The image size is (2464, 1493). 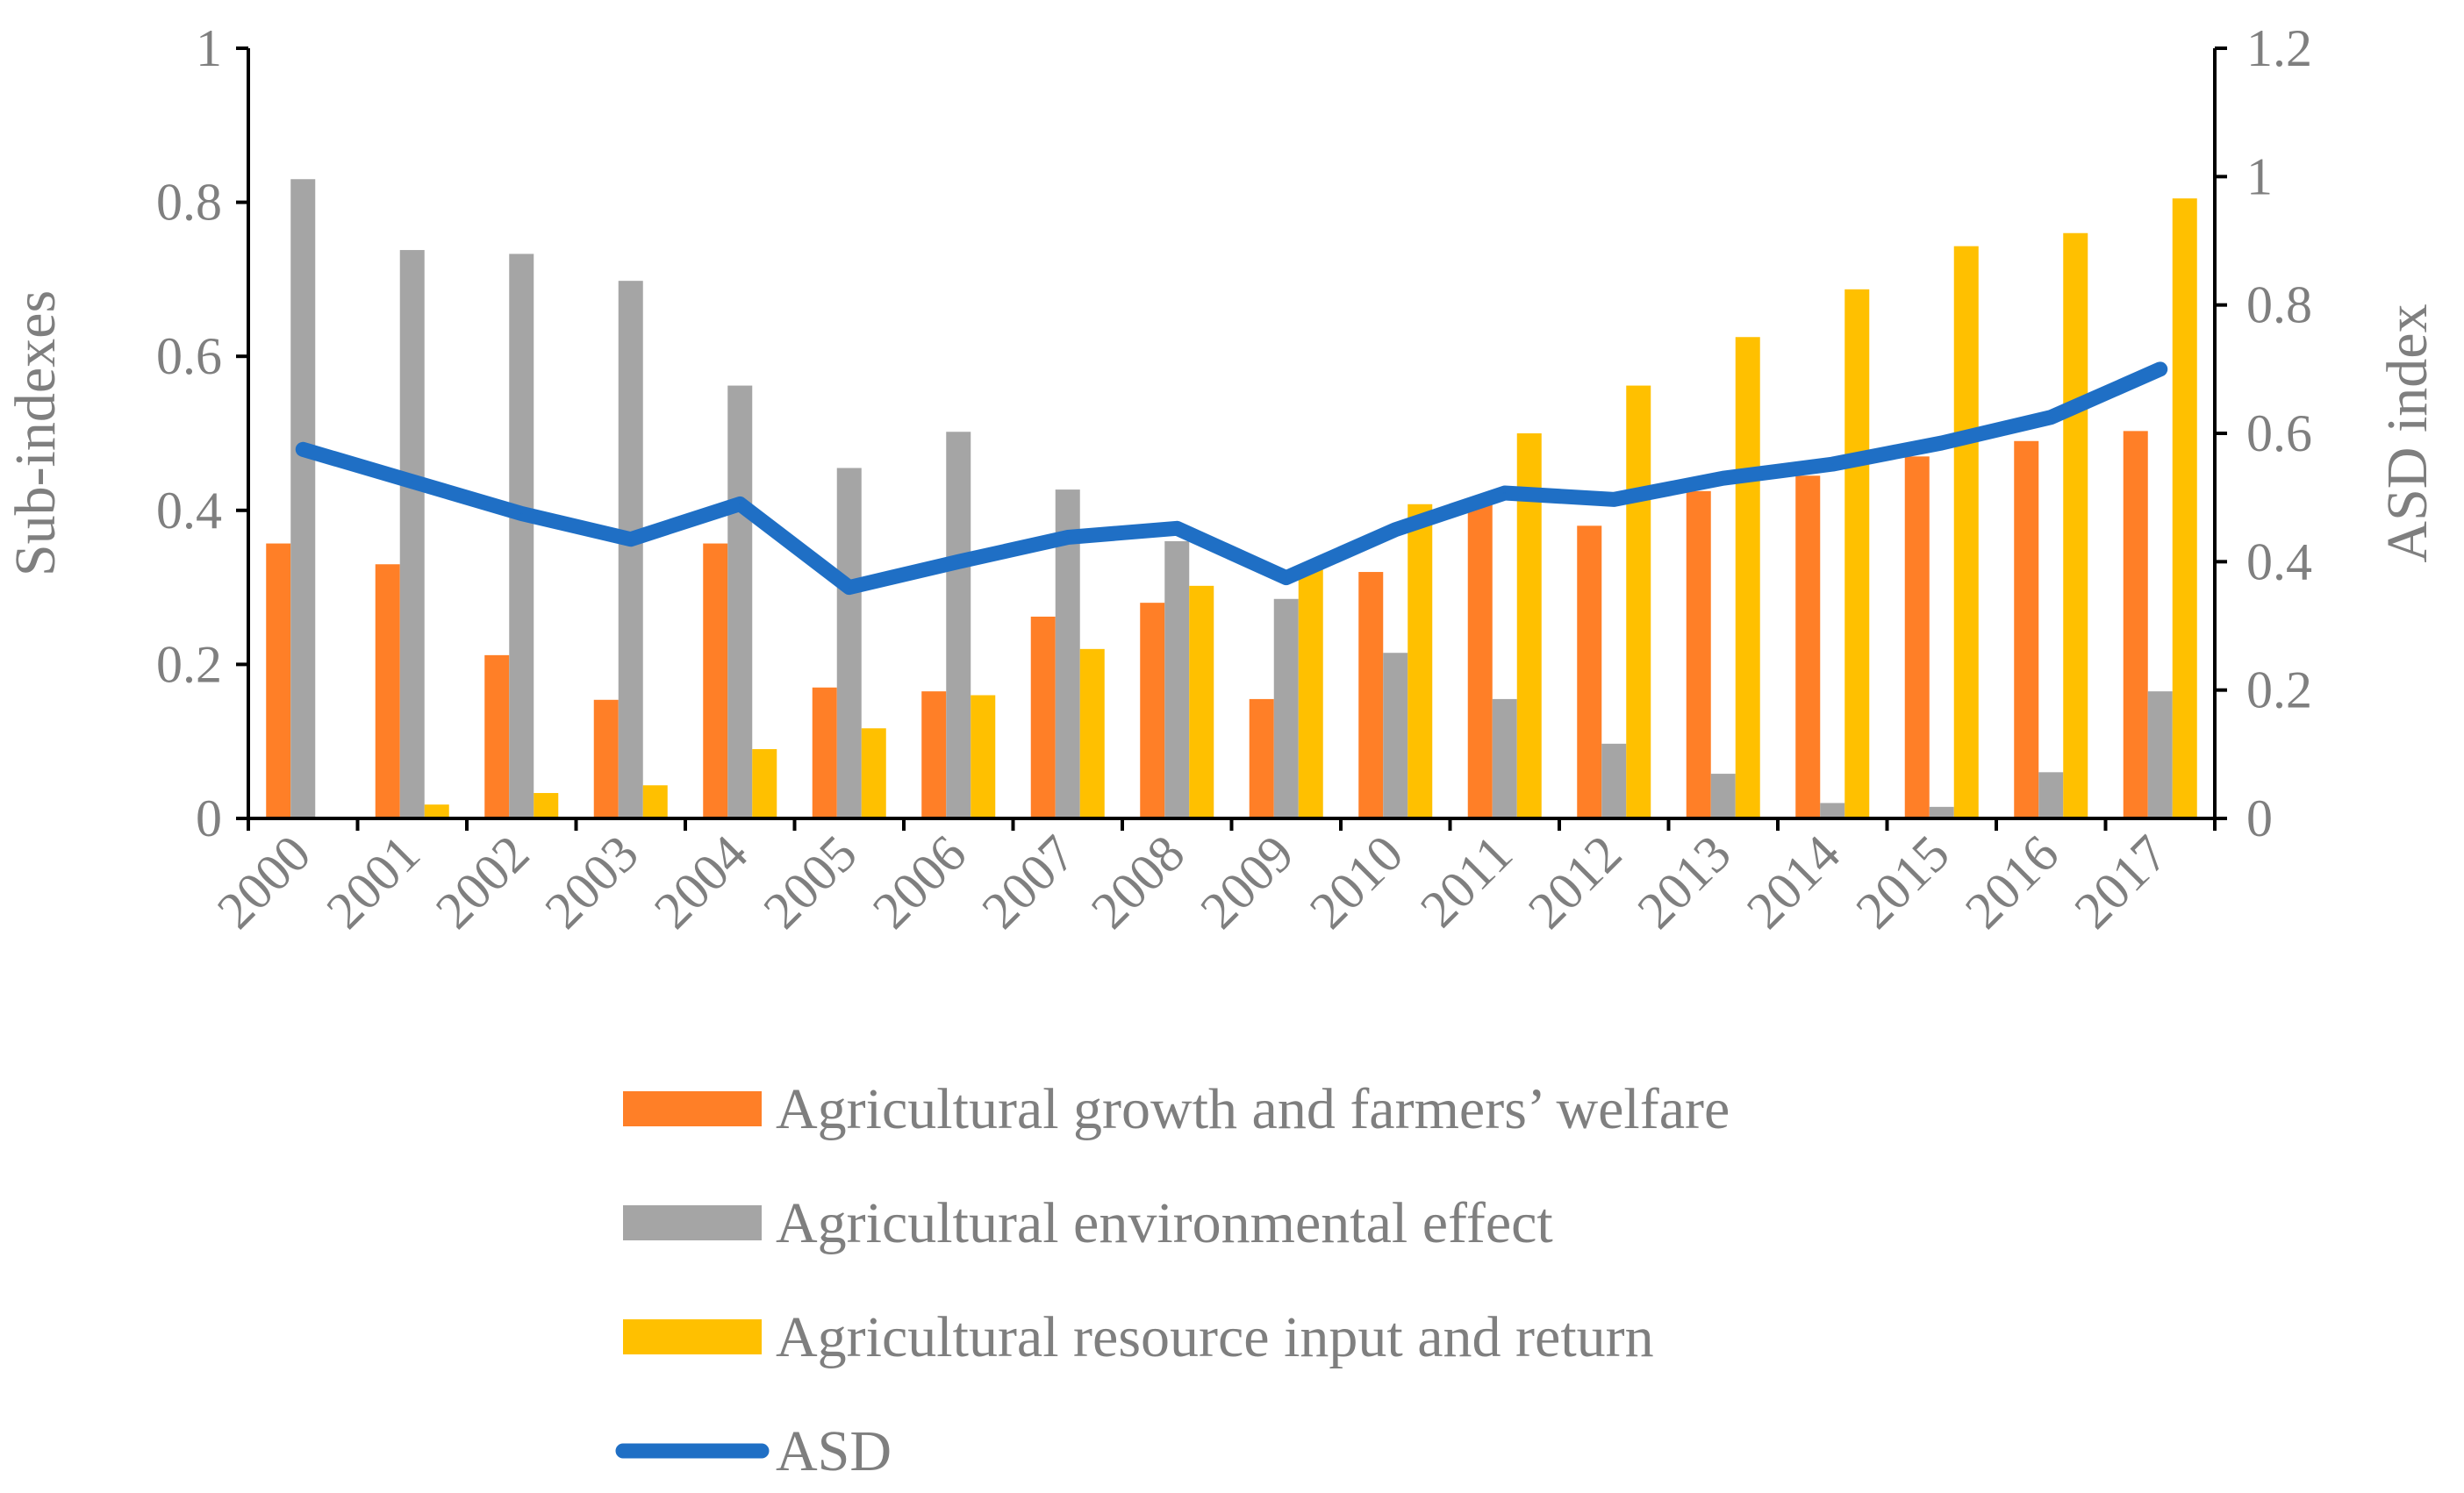 What do you see at coordinates (834, 1451) in the screenshot?
I see `legend-label-4: ASD` at bounding box center [834, 1451].